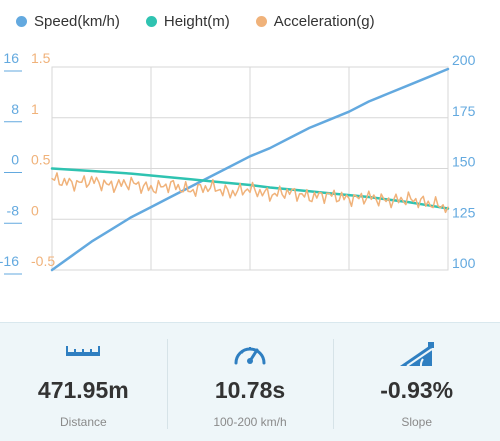 Image resolution: width=500 pixels, height=441 pixels. What do you see at coordinates (250, 390) in the screenshot?
I see `acceleration-time-value: 10.78s` at bounding box center [250, 390].